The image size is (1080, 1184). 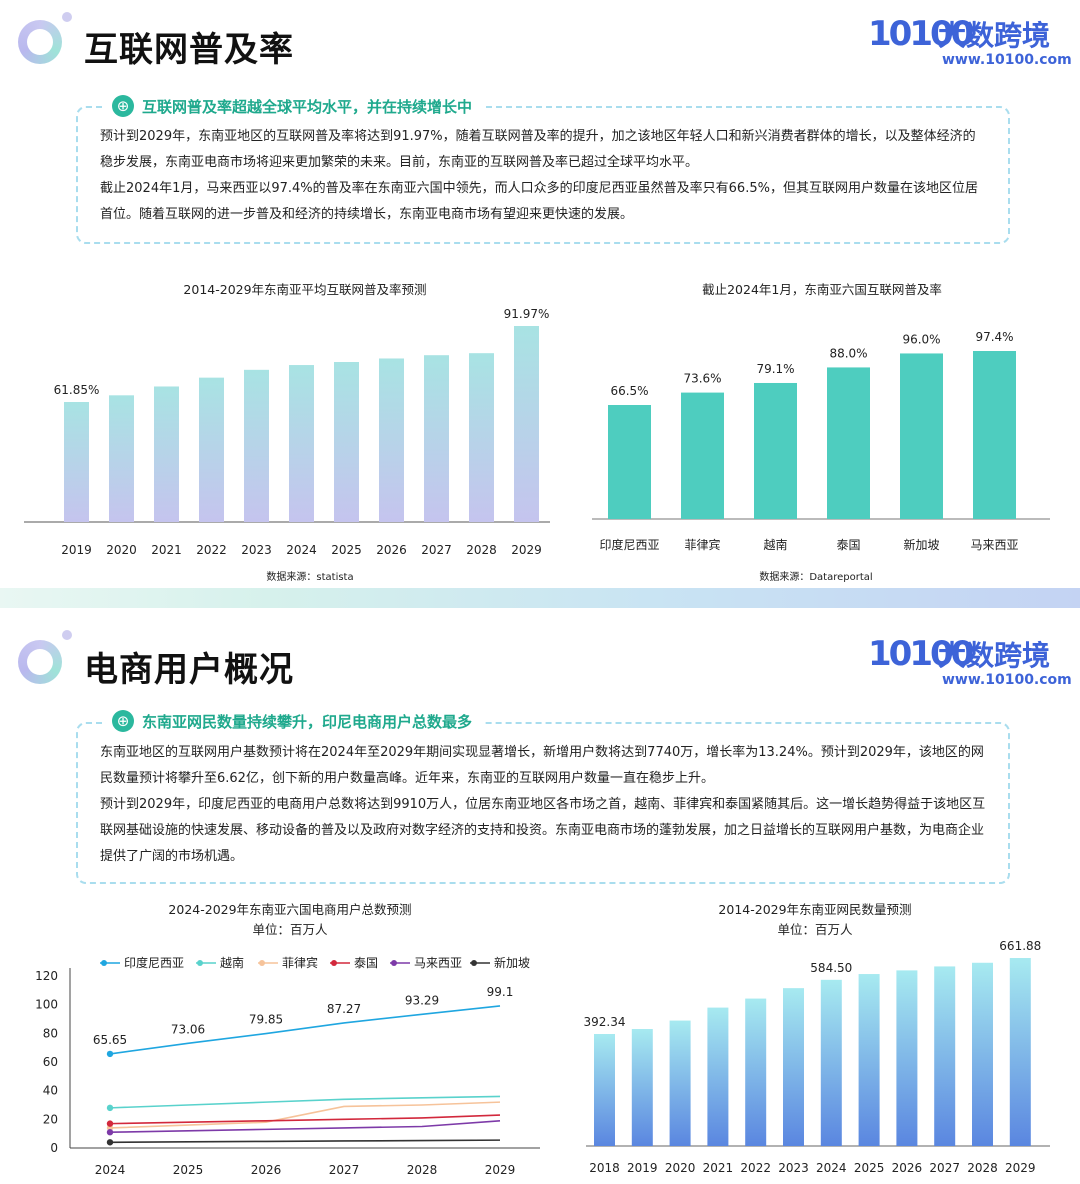 What do you see at coordinates (527, 314) in the screenshot?
I see `data-label: 91.97%` at bounding box center [527, 314].